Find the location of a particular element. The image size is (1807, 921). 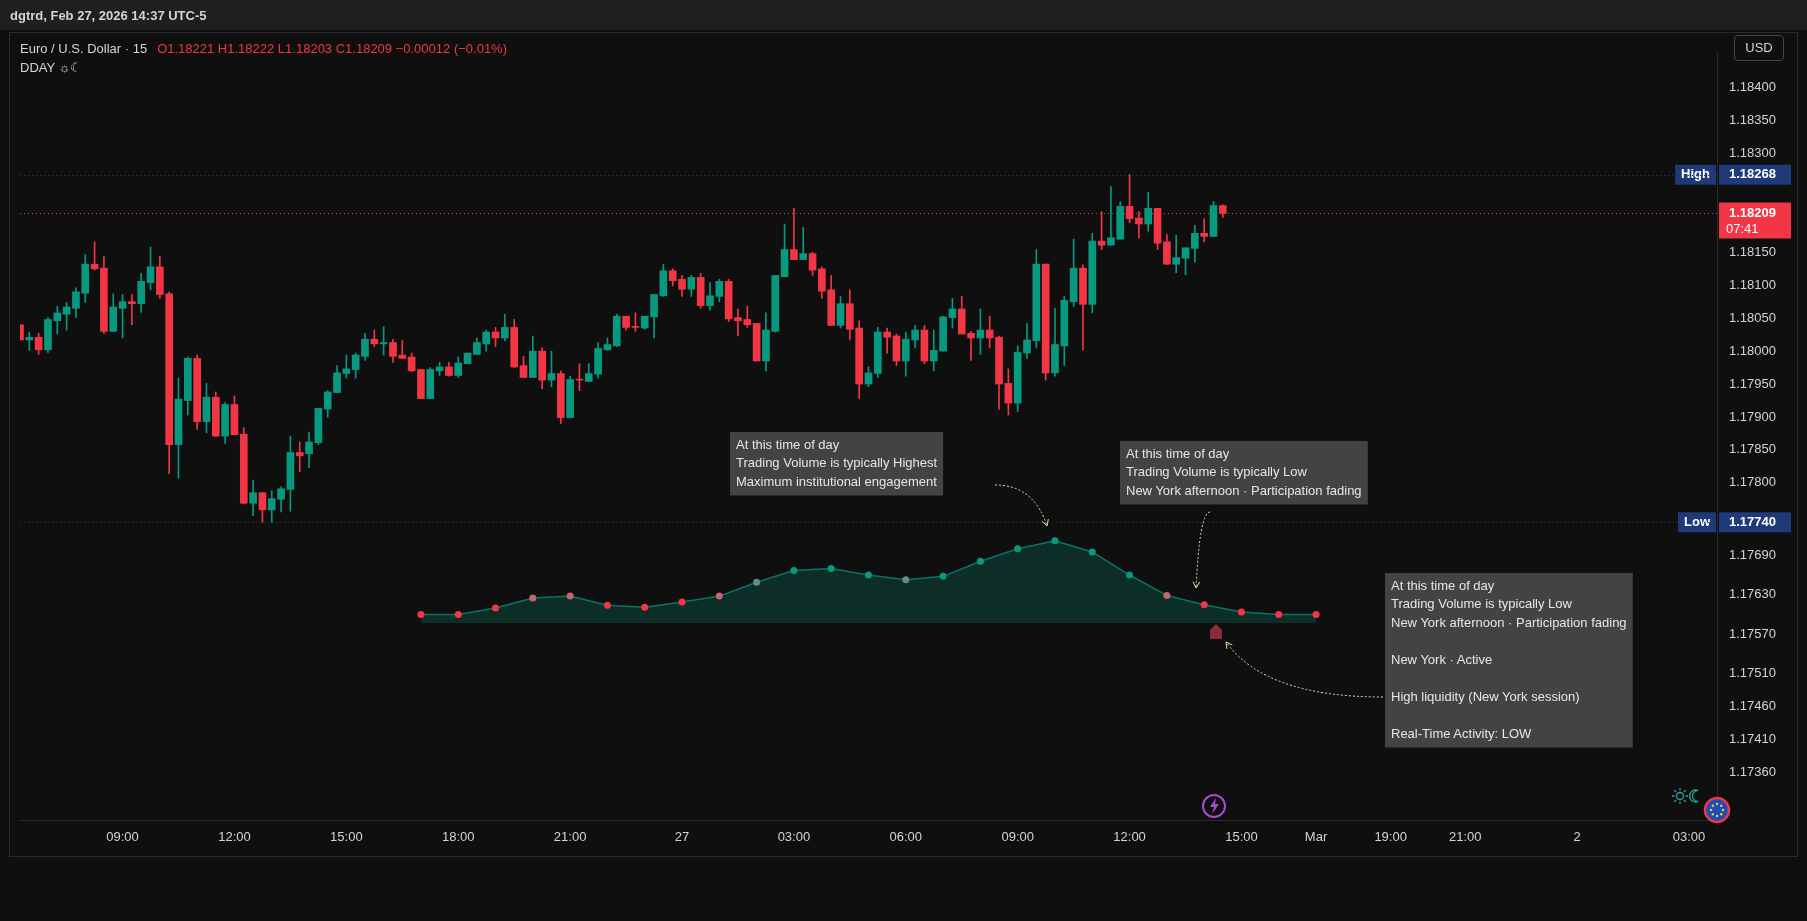

ref-line-label: Low is located at coordinates (1697, 521).